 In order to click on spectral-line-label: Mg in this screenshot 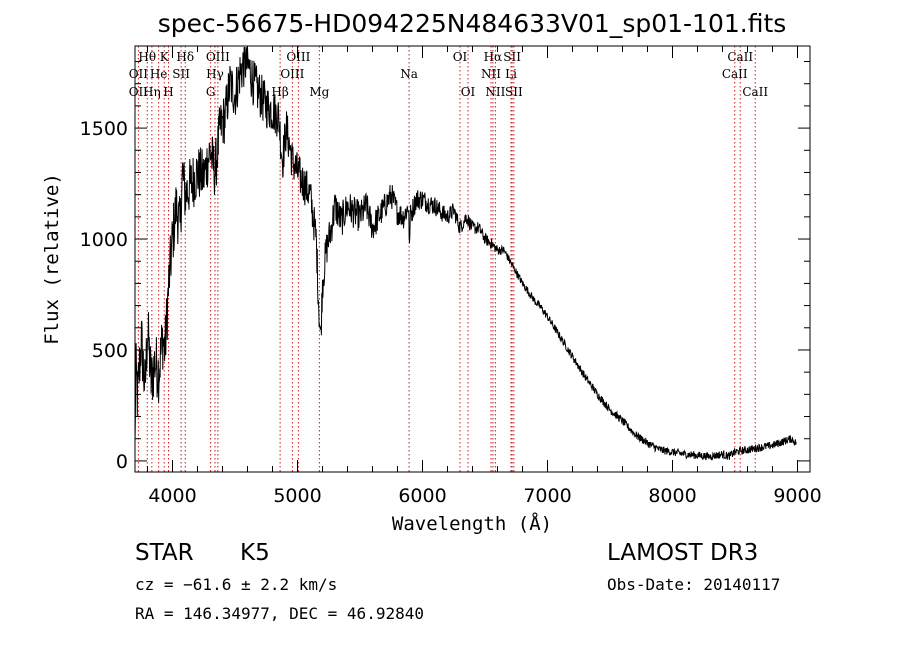, I will do `click(319, 92)`.